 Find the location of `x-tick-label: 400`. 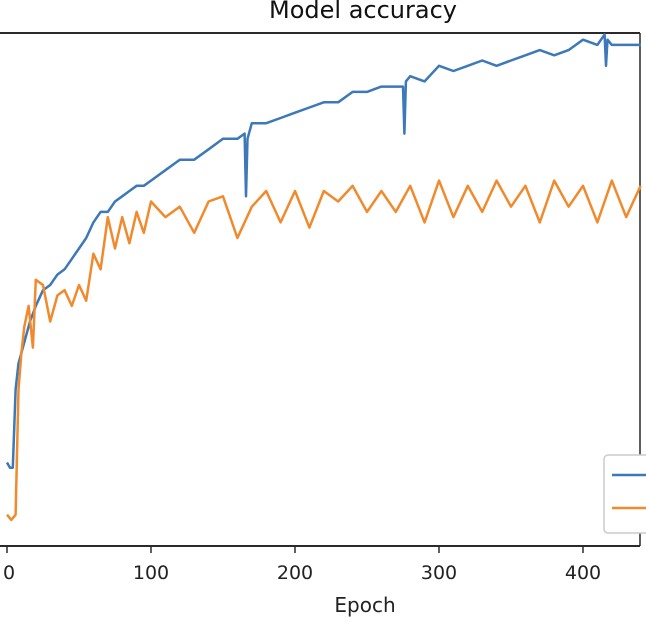

x-tick-label: 400 is located at coordinates (583, 573).